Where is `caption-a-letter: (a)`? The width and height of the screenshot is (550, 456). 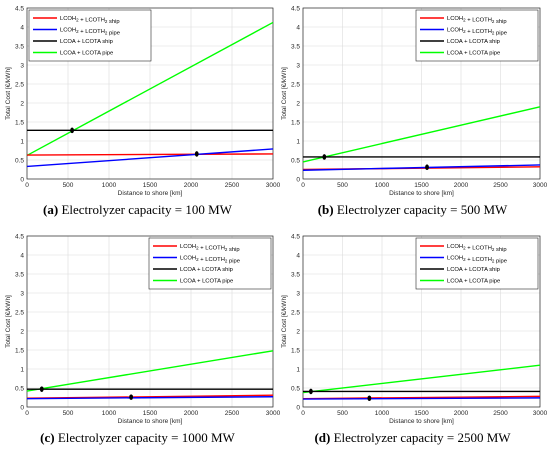 caption-a-letter: (a) is located at coordinates (51, 209).